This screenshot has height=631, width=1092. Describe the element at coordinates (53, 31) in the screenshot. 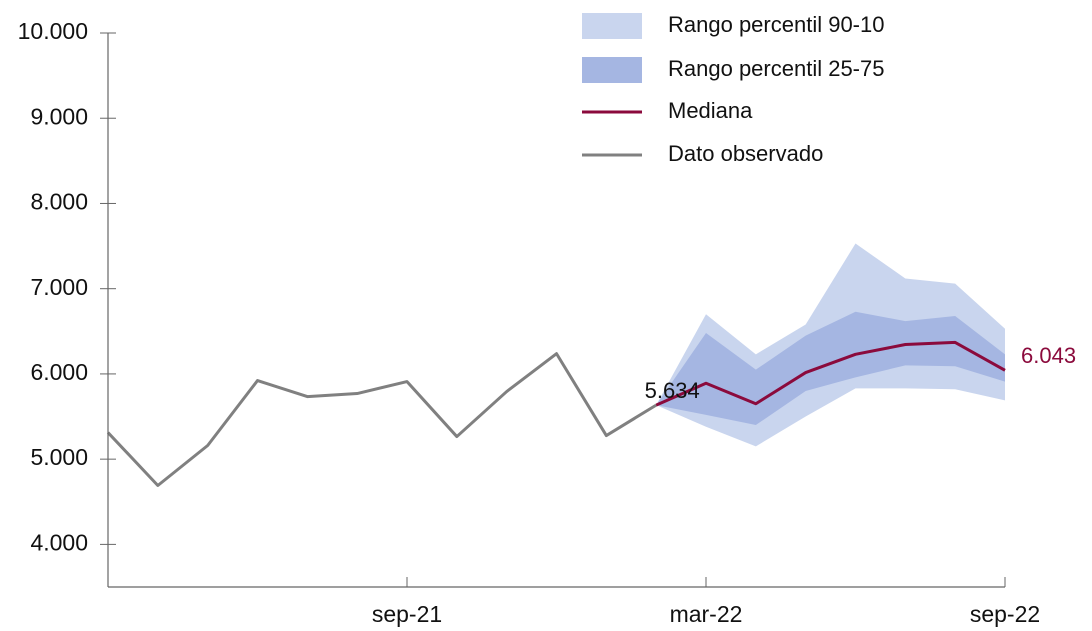

I see `y-tick-label: 10.000` at that location.